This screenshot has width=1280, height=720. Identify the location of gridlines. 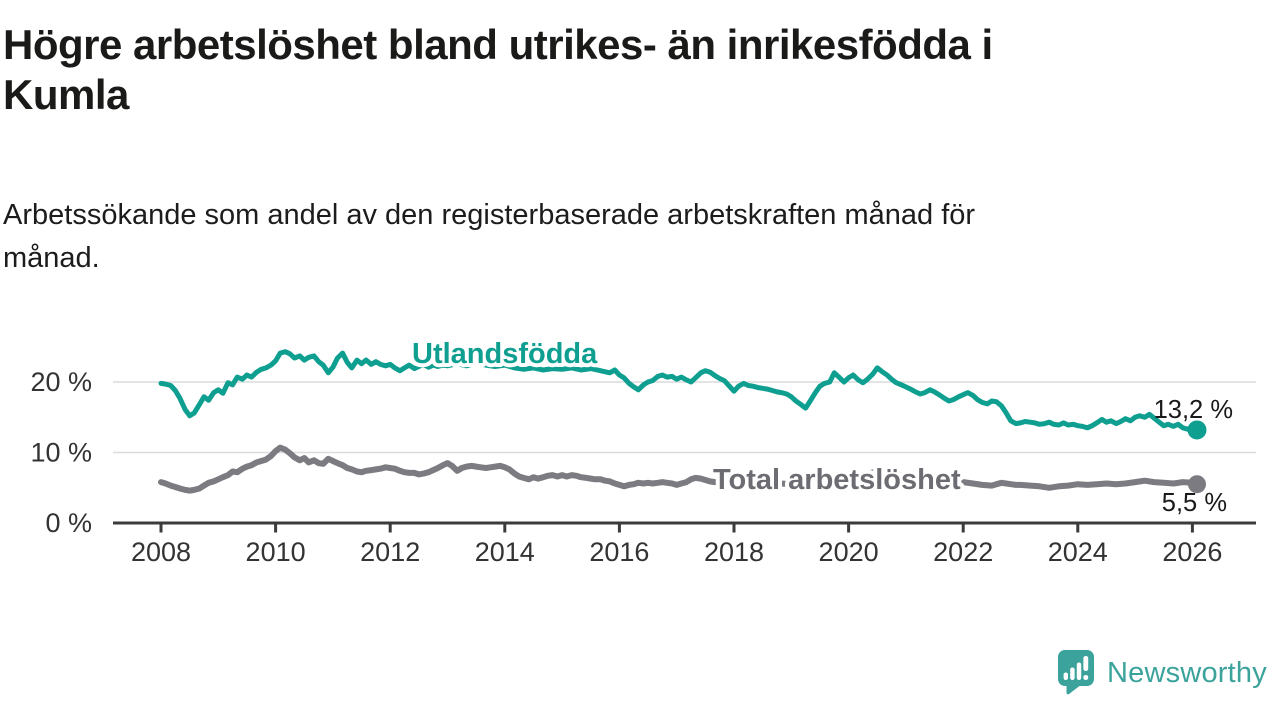
(684, 417).